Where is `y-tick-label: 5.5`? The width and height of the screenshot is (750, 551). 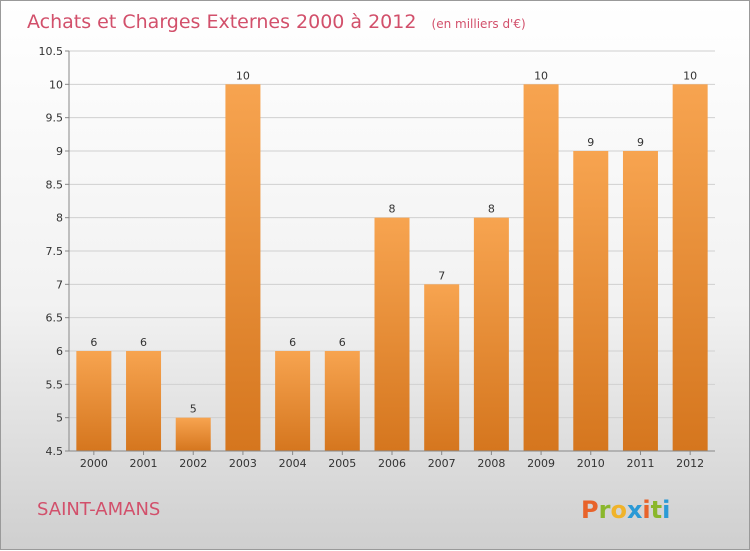 y-tick-label: 5.5 is located at coordinates (55, 384).